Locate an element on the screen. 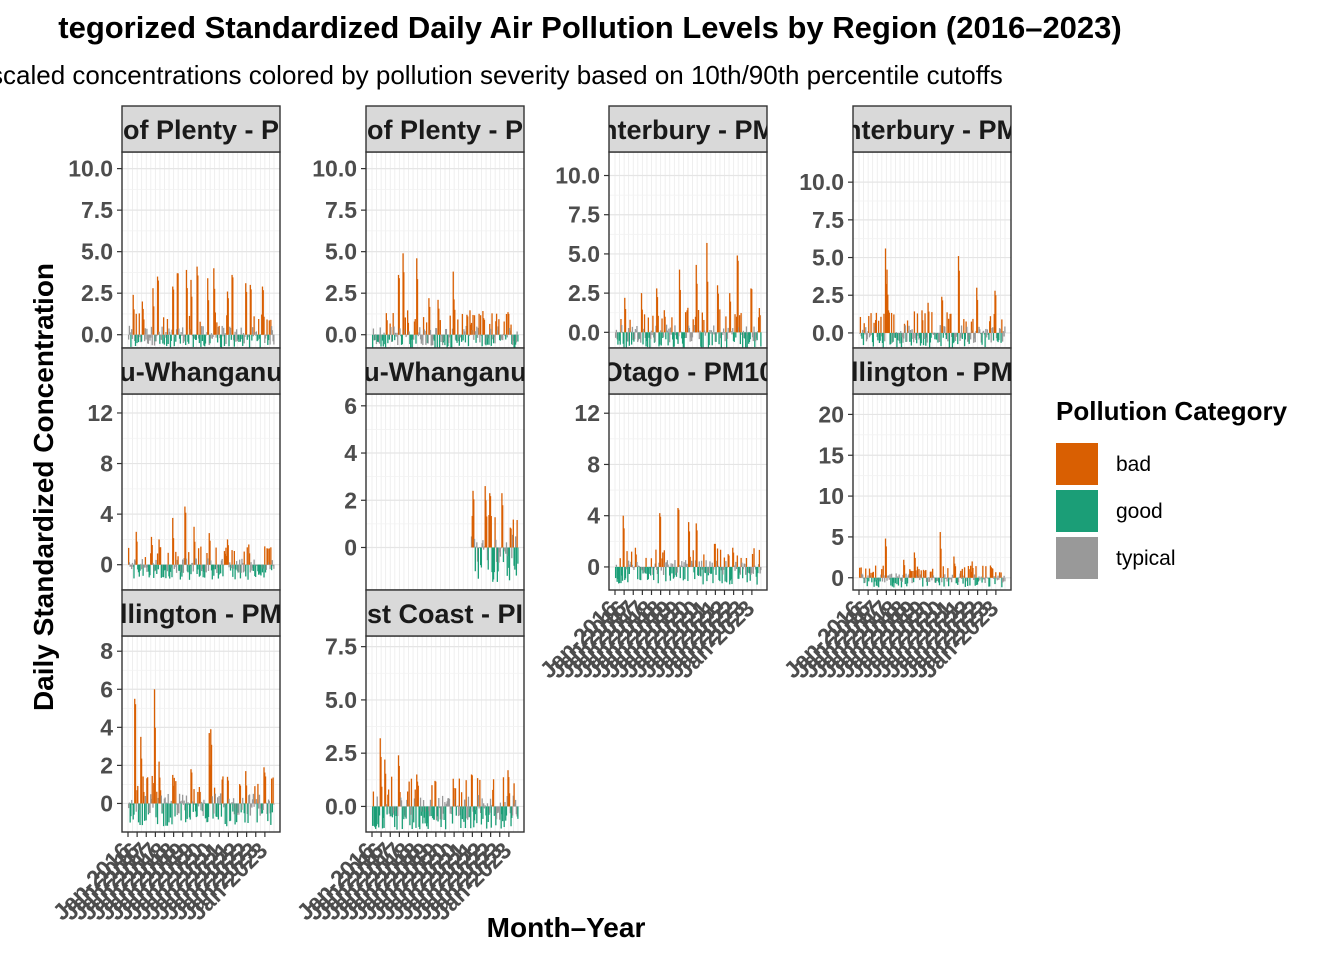 The height and width of the screenshot is (960, 1344). y-tick-label: 12 is located at coordinates (100, 413).